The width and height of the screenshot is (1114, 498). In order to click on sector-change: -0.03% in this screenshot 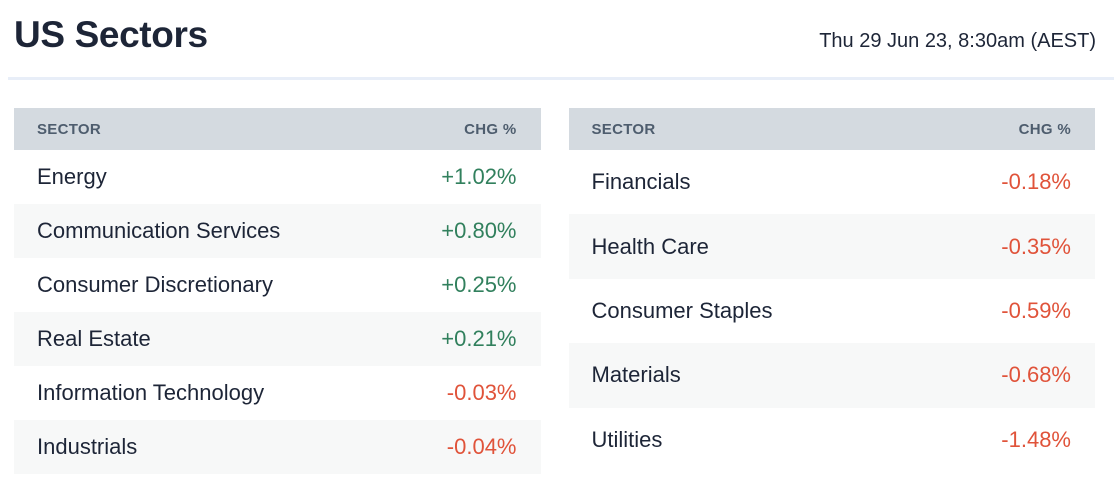, I will do `click(481, 392)`.